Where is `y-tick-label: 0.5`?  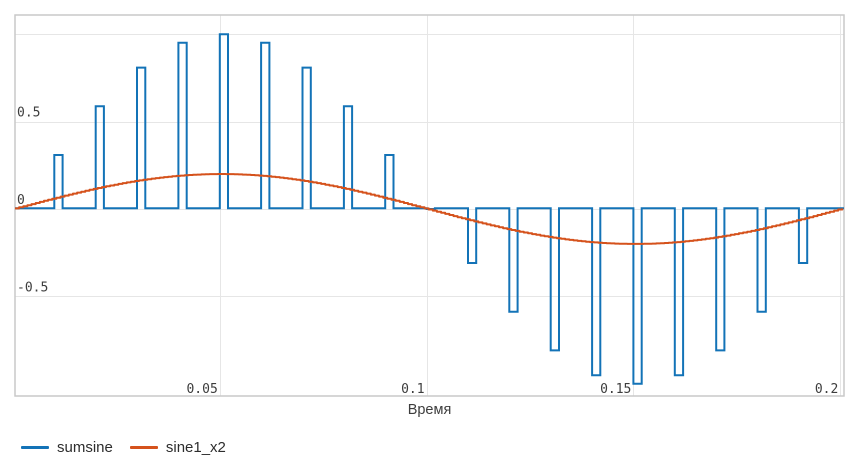
y-tick-label: 0.5 is located at coordinates (28, 113).